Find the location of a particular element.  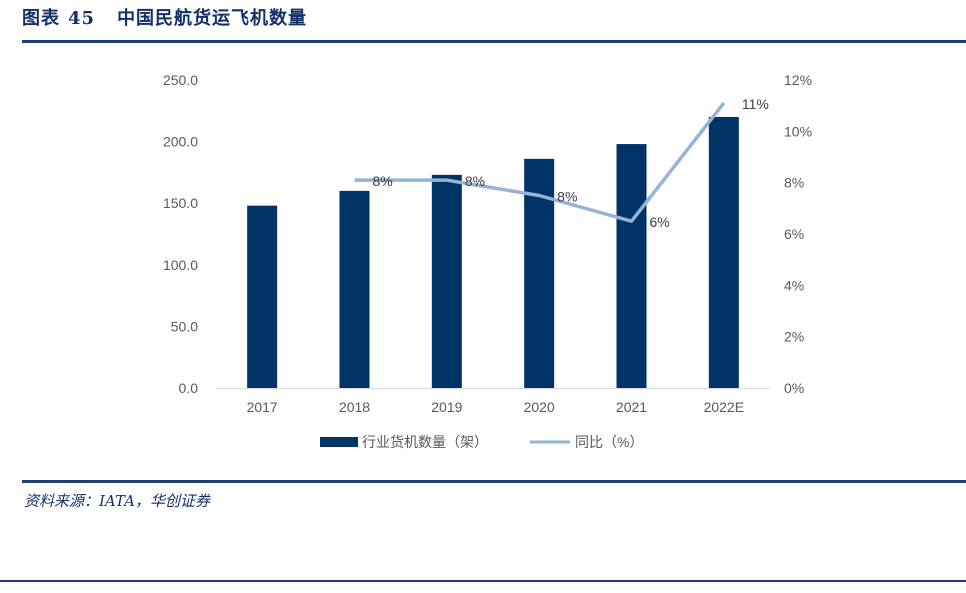

bar-2022E is located at coordinates (723, 252).